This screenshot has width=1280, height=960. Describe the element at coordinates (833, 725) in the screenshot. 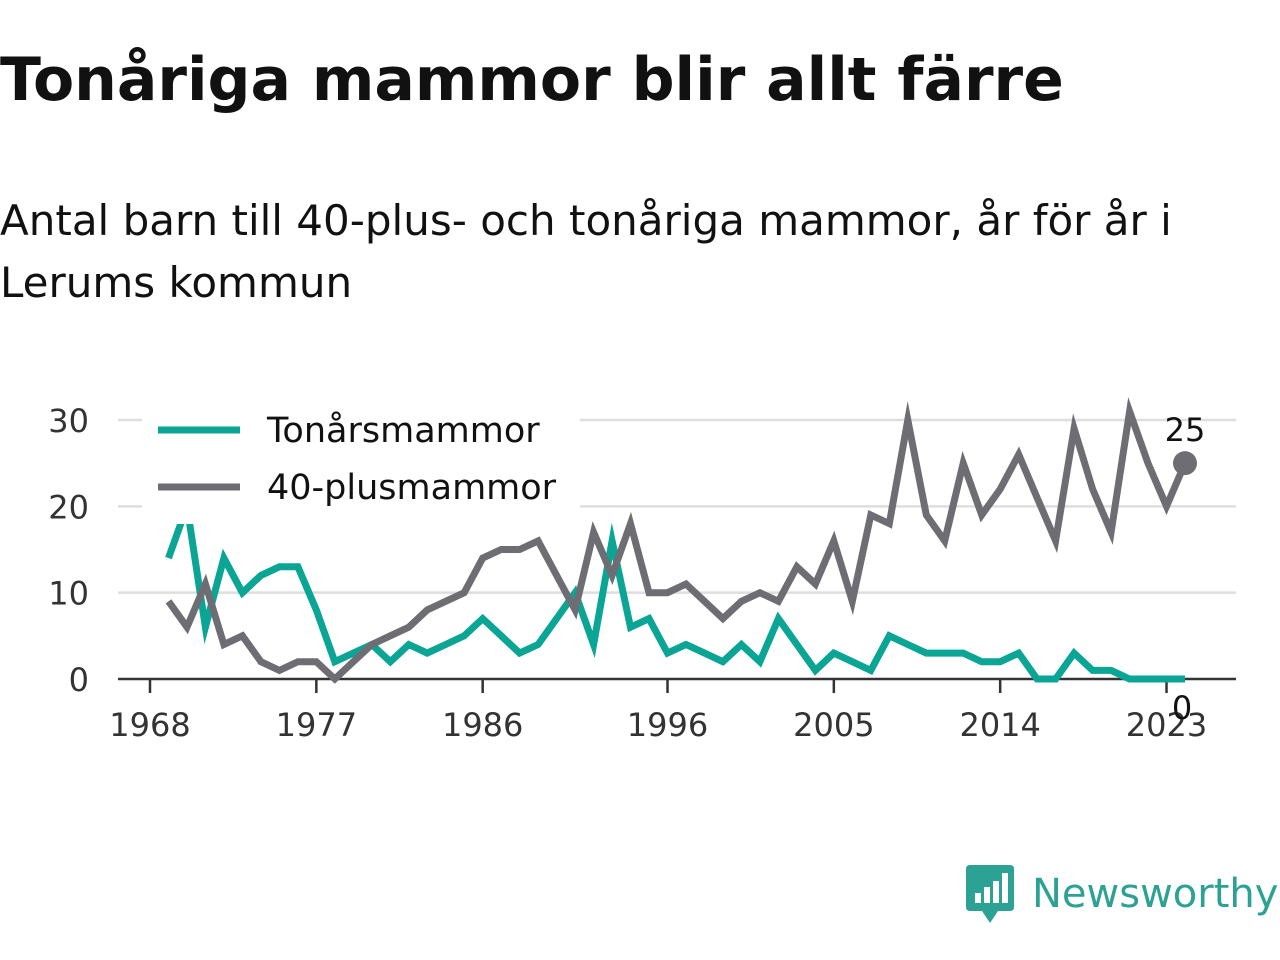

I see `x-tick-label-2005: 2005` at that location.